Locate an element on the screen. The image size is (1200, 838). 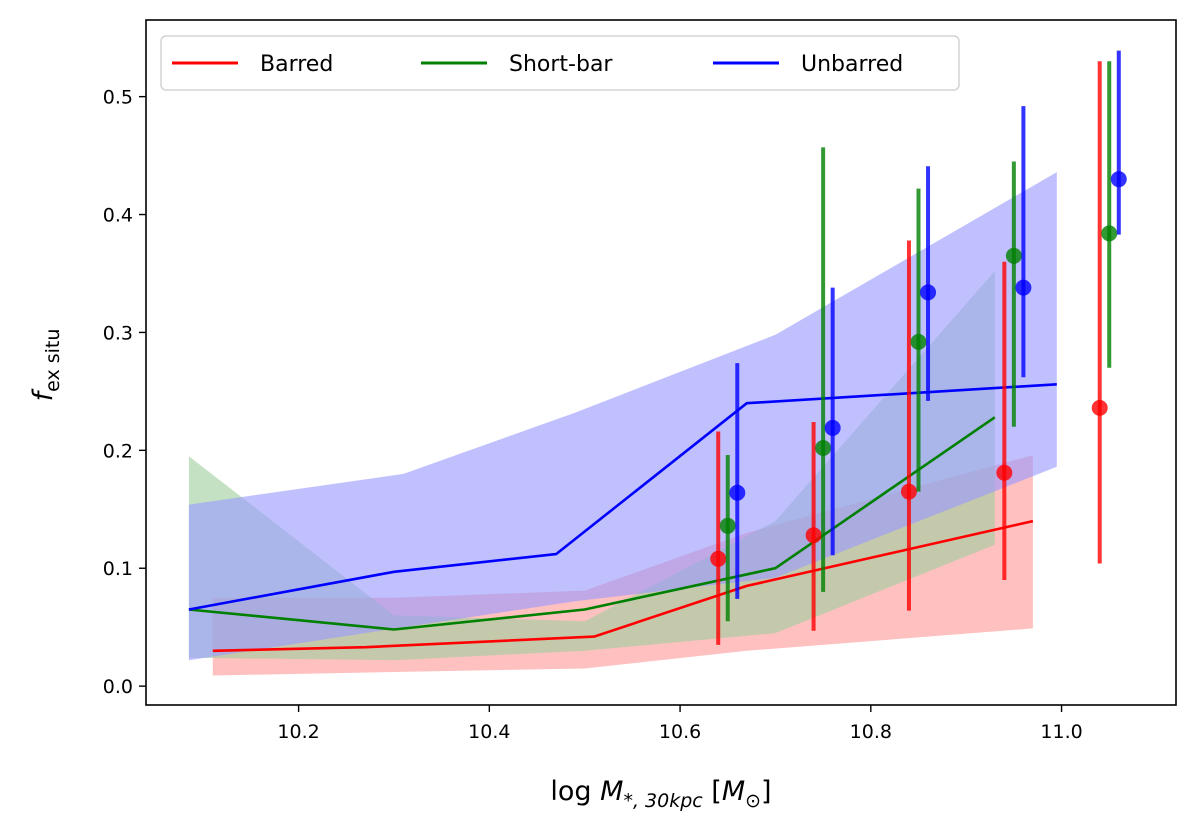
line-barred is located at coordinates (623, 586).